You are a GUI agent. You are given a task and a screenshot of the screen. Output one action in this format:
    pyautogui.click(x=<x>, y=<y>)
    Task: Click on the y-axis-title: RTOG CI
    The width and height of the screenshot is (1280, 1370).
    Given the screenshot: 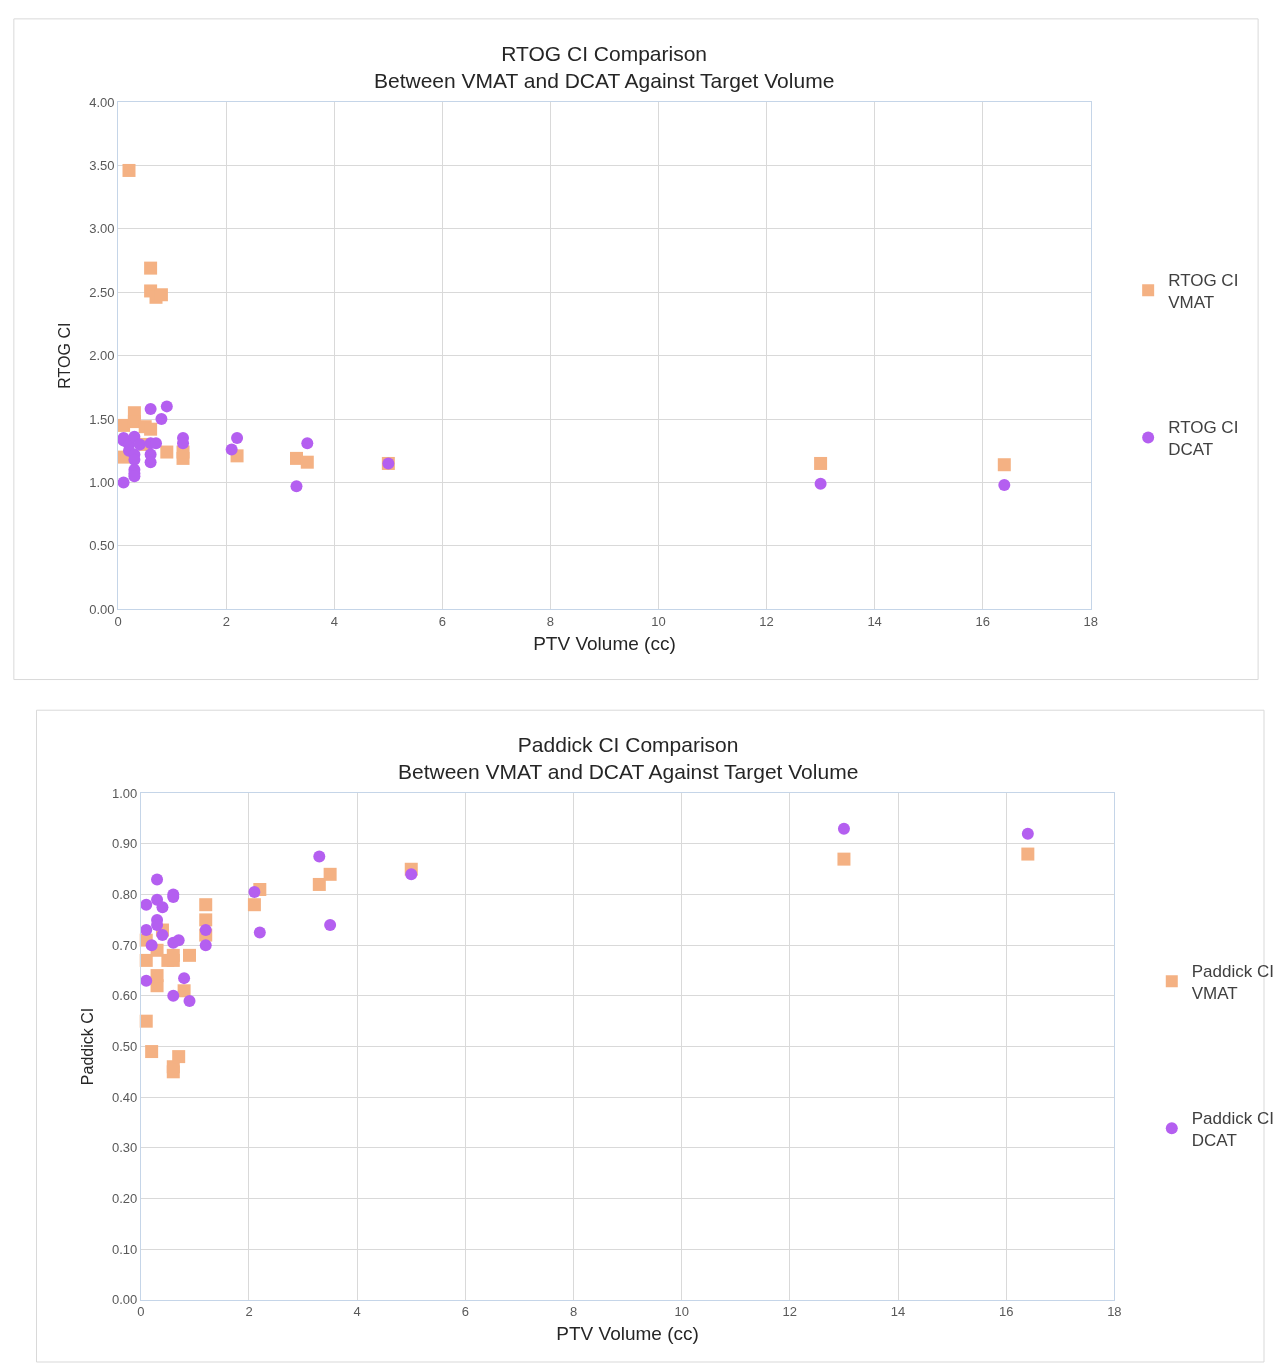 What is the action you would take?
    pyautogui.click(x=65, y=355)
    